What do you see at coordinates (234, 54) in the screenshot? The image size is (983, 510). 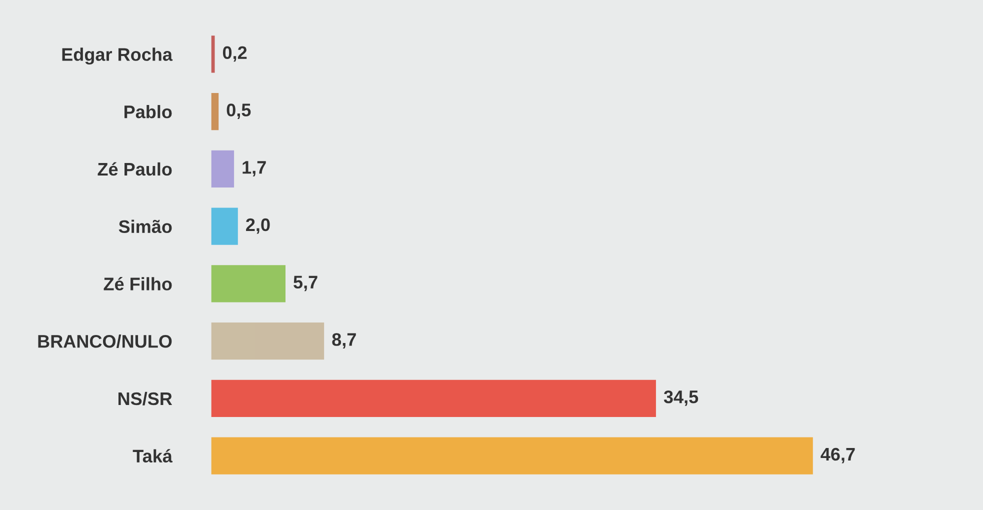 I see `data-label: 0,2` at bounding box center [234, 54].